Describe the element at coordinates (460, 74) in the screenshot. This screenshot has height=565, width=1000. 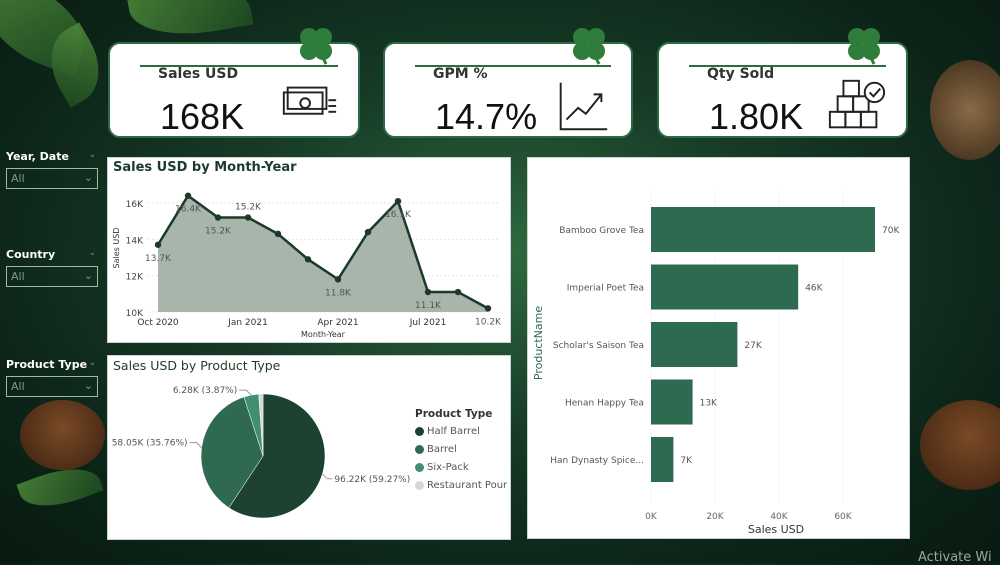
I see `kpi-label: GPM %` at that location.